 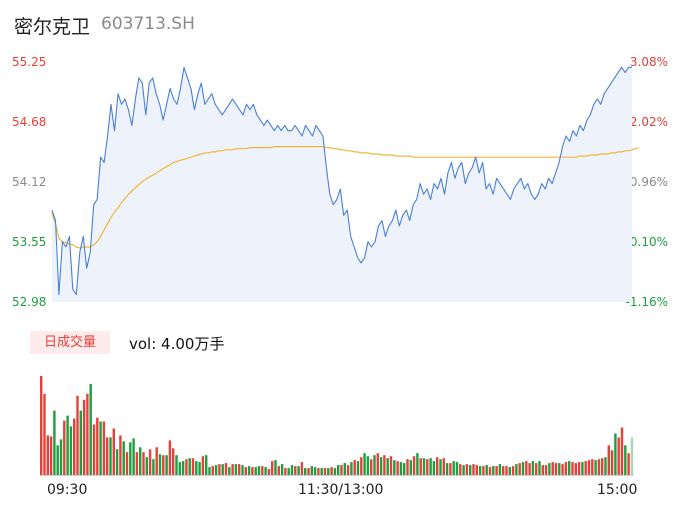 What do you see at coordinates (646, 302) in the screenshot?
I see `y-tick-right-4: -1.16%` at bounding box center [646, 302].